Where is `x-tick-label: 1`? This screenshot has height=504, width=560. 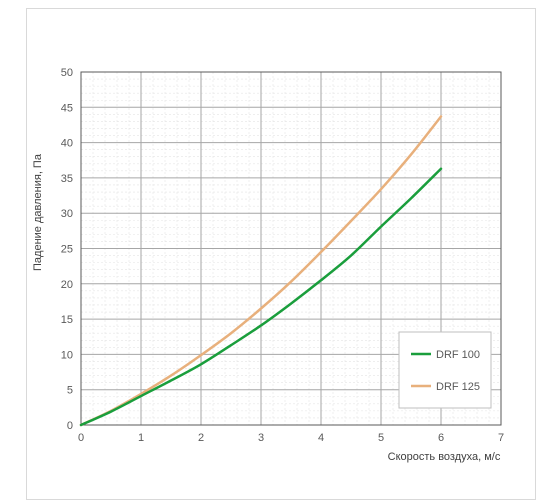 x-tick-label: 1 is located at coordinates (141, 438).